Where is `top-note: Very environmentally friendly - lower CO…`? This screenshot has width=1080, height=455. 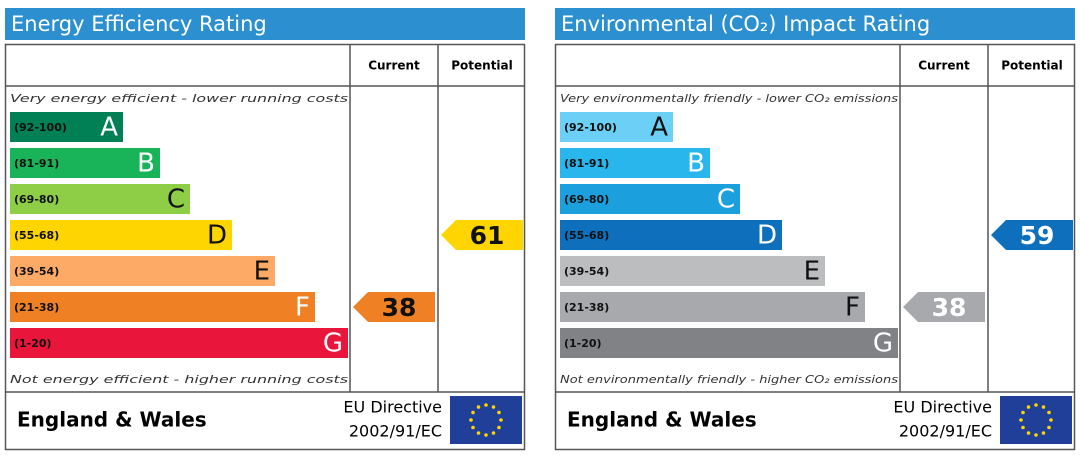
top-note: Very environmentally friendly - lower CO… is located at coordinates (729, 99).